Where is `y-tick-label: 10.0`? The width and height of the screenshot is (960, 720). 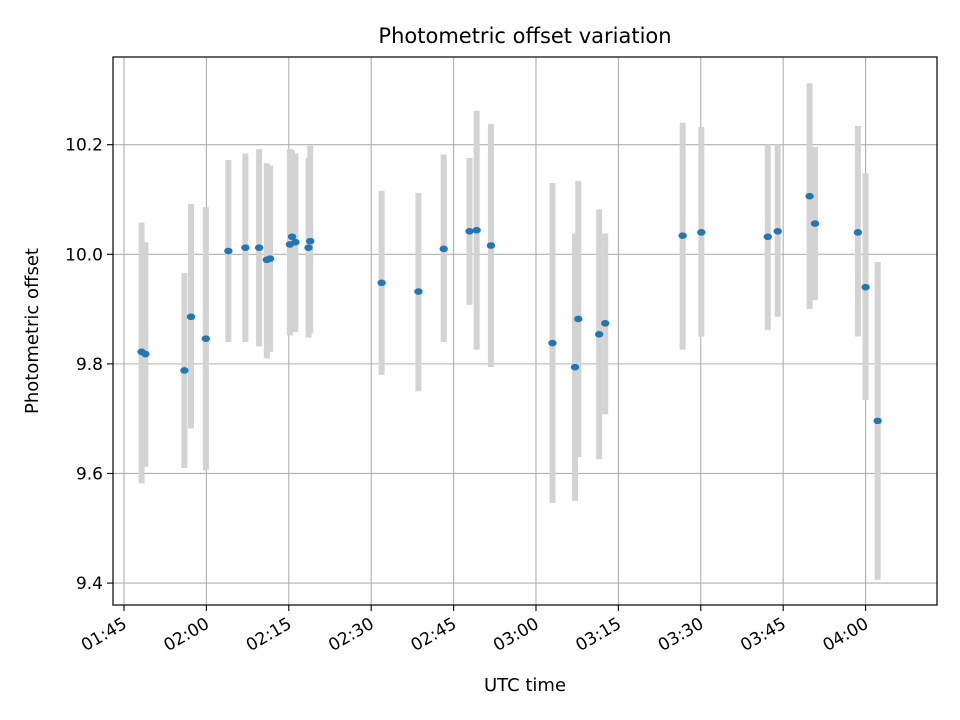
y-tick-label: 10.0 is located at coordinates (84, 255).